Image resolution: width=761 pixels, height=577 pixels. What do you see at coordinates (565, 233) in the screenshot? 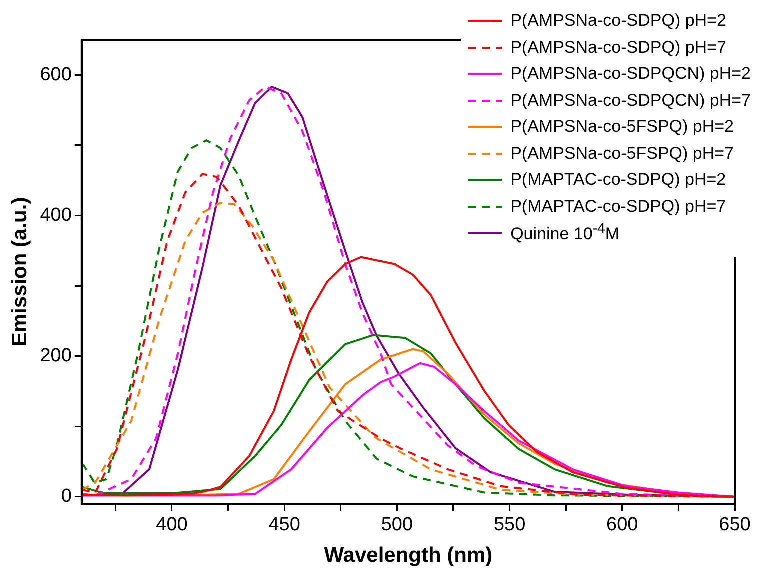
I see `legend-label: Quinine 10$^{-4}$M` at bounding box center [565, 233].